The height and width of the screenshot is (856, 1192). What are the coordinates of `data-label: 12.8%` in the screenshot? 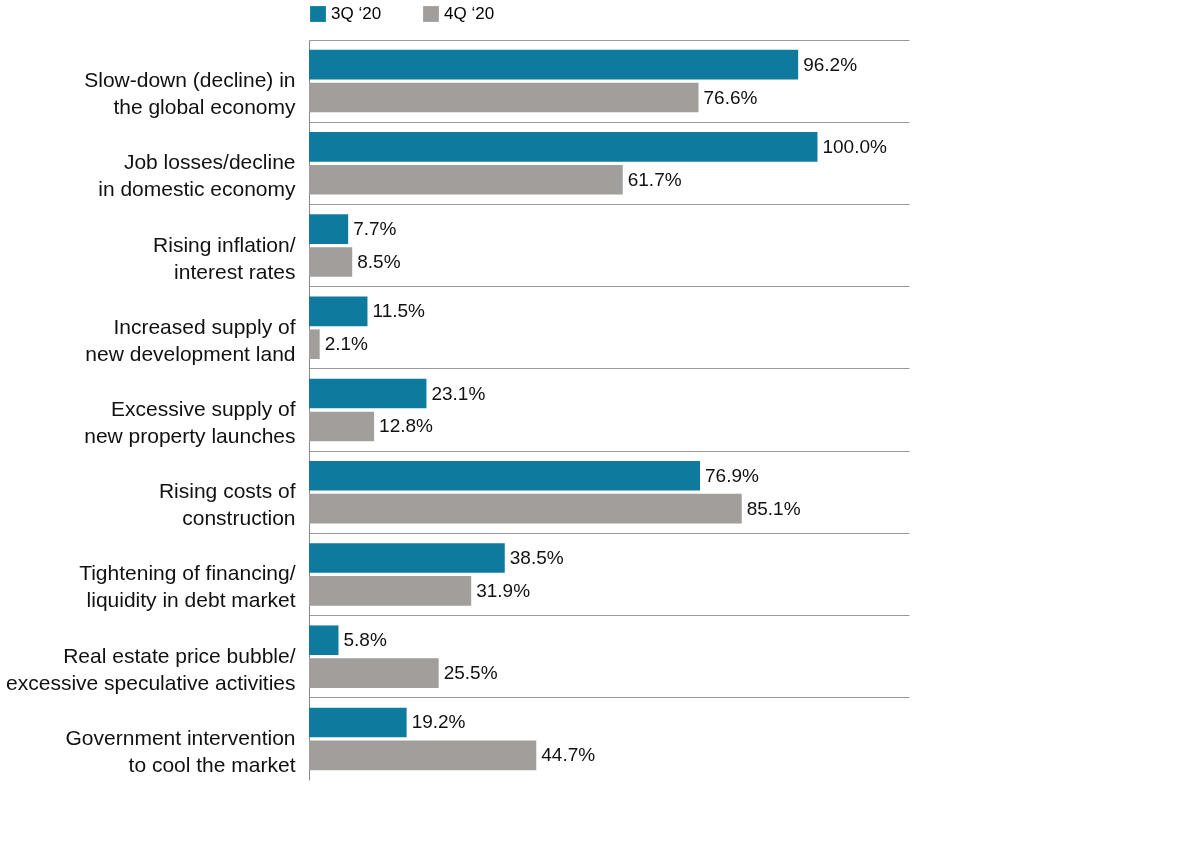 It's located at (406, 426).